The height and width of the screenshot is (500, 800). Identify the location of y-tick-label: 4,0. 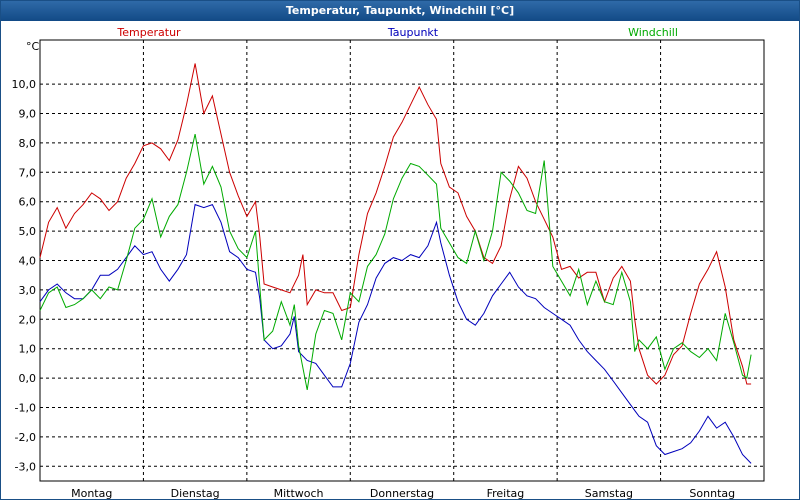
(28, 261).